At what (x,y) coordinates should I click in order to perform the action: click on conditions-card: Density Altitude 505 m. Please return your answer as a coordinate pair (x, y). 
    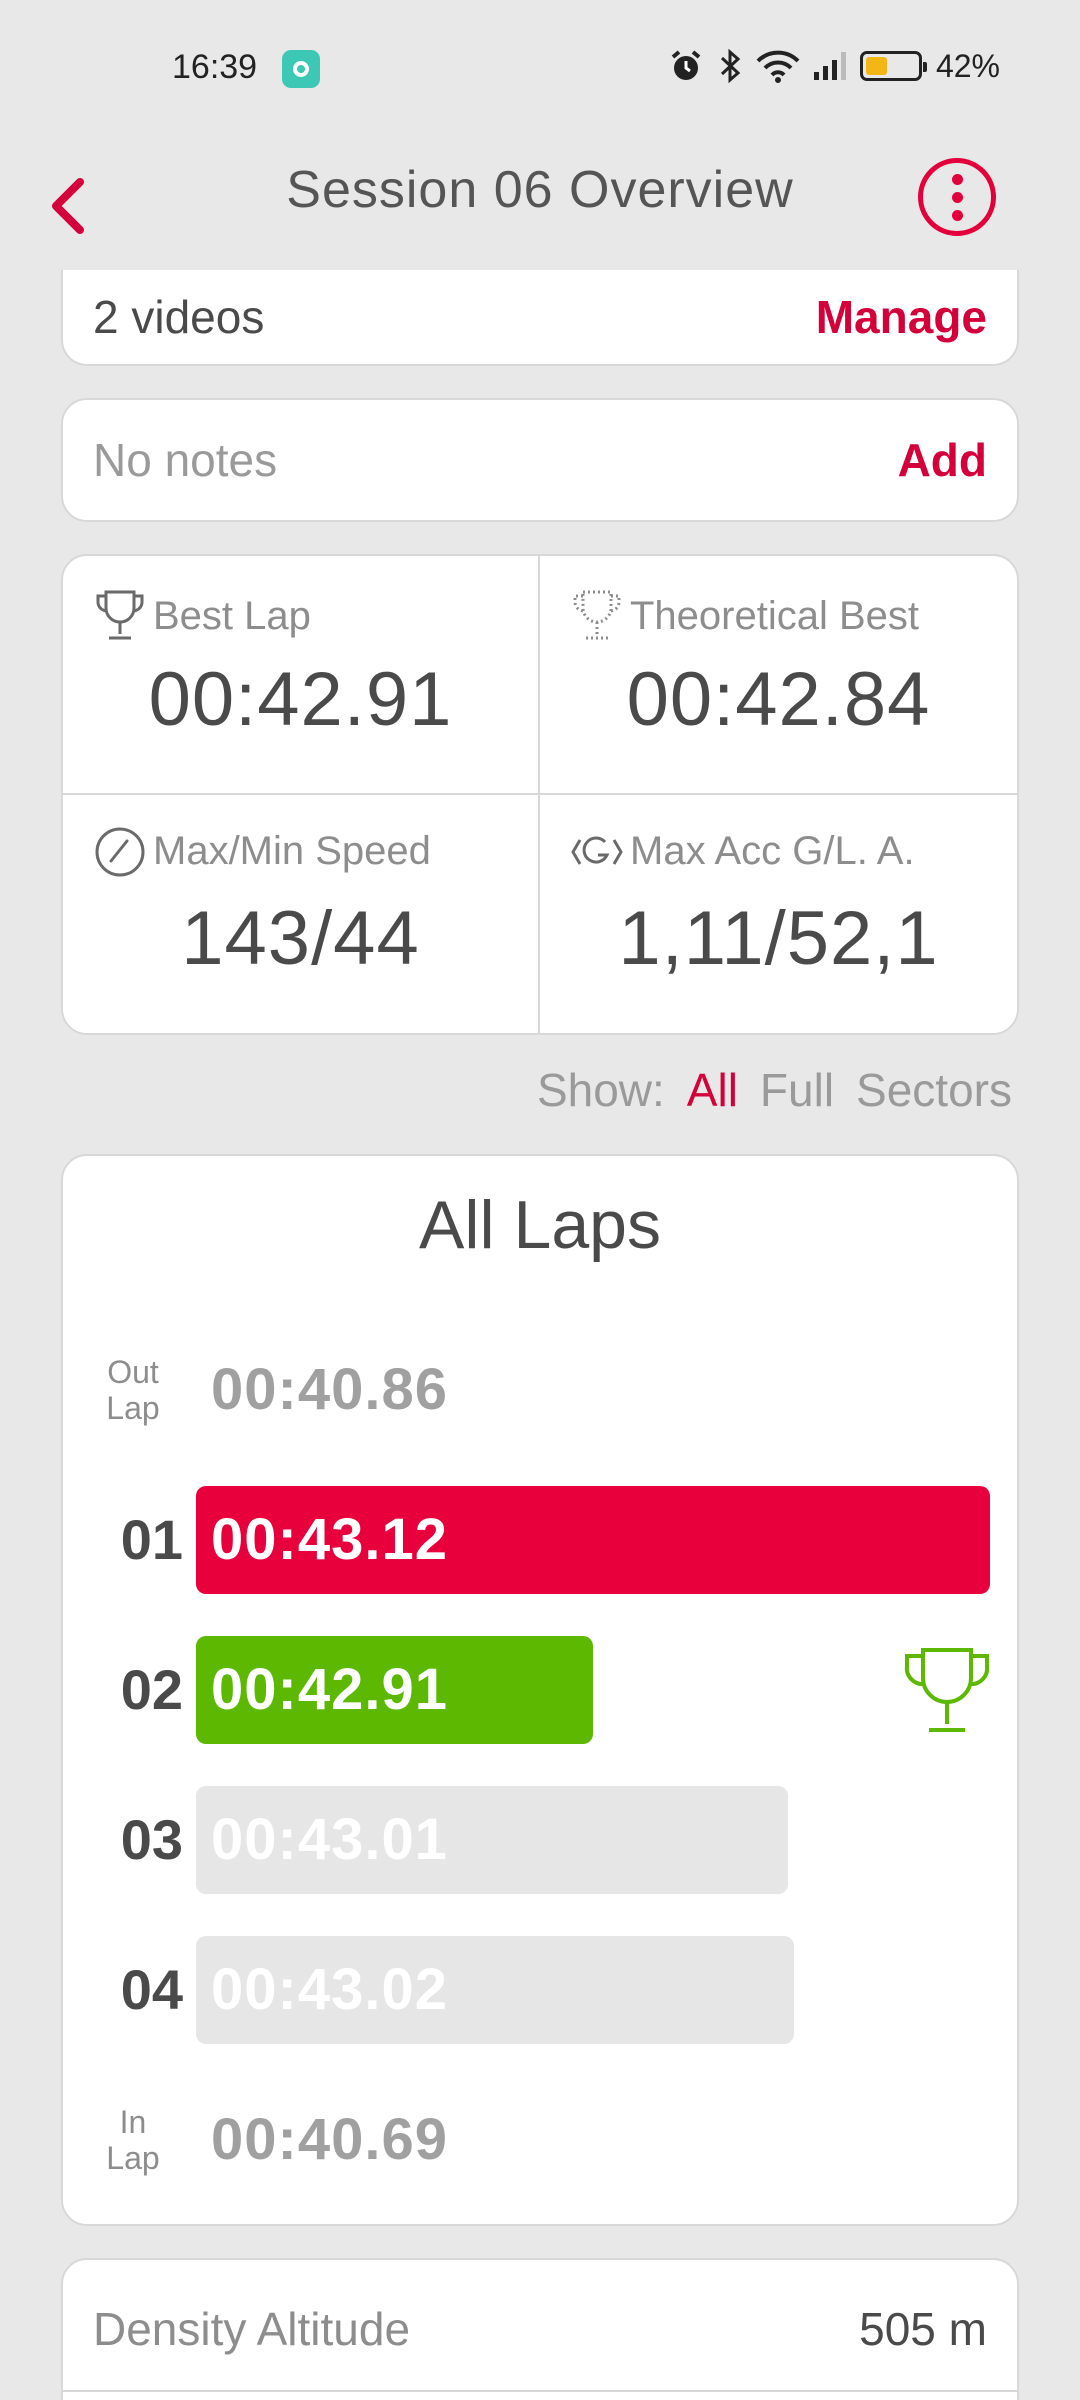
    Looking at the image, I should click on (540, 2329).